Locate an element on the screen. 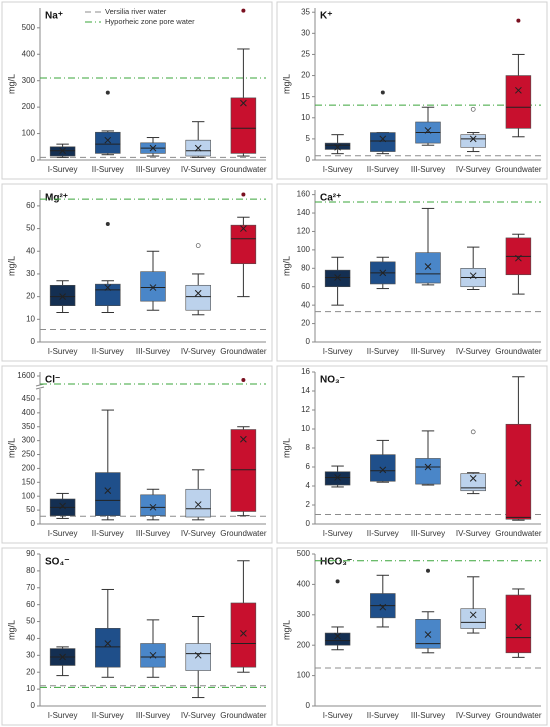 Image resolution: width=550 pixels, height=727 pixels. y-tick-label: 6 is located at coordinates (308, 466).